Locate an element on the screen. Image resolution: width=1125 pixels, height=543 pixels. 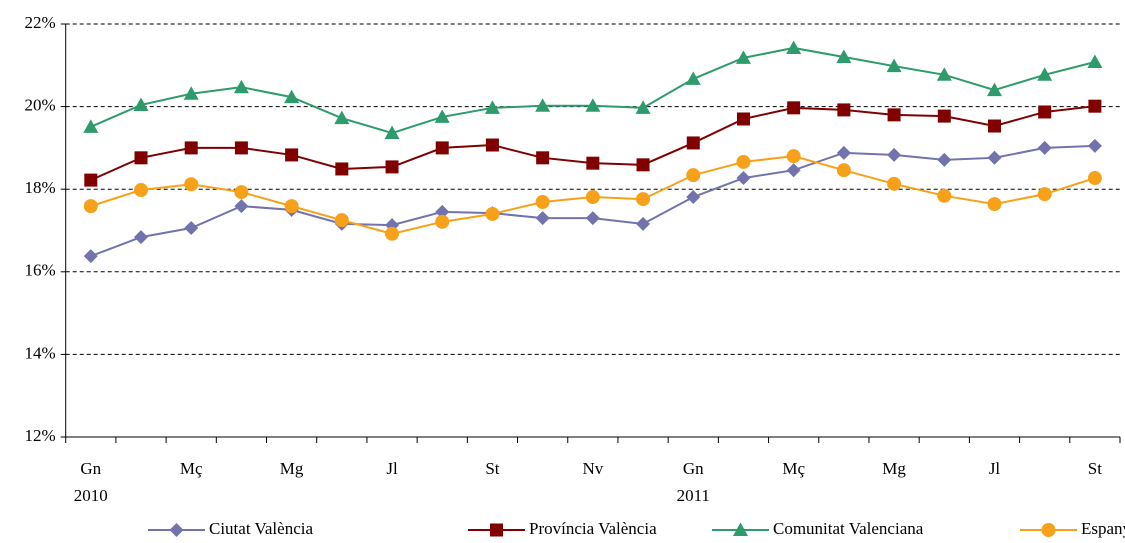
legend-label: Ciutat València is located at coordinates (261, 528).